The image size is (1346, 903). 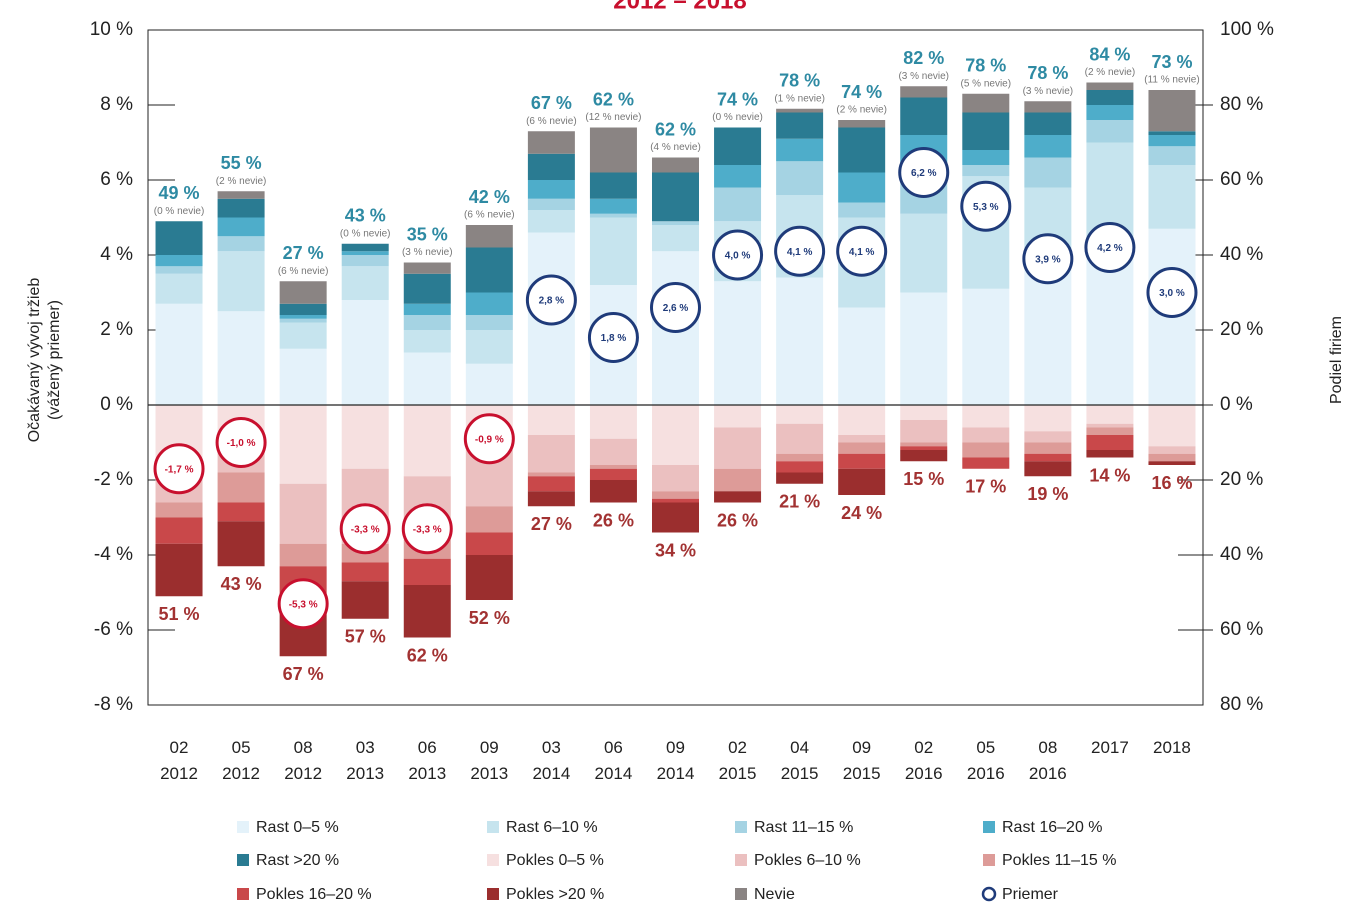 I want to click on x-tick-label: 05 2016, so click(x=985, y=760).